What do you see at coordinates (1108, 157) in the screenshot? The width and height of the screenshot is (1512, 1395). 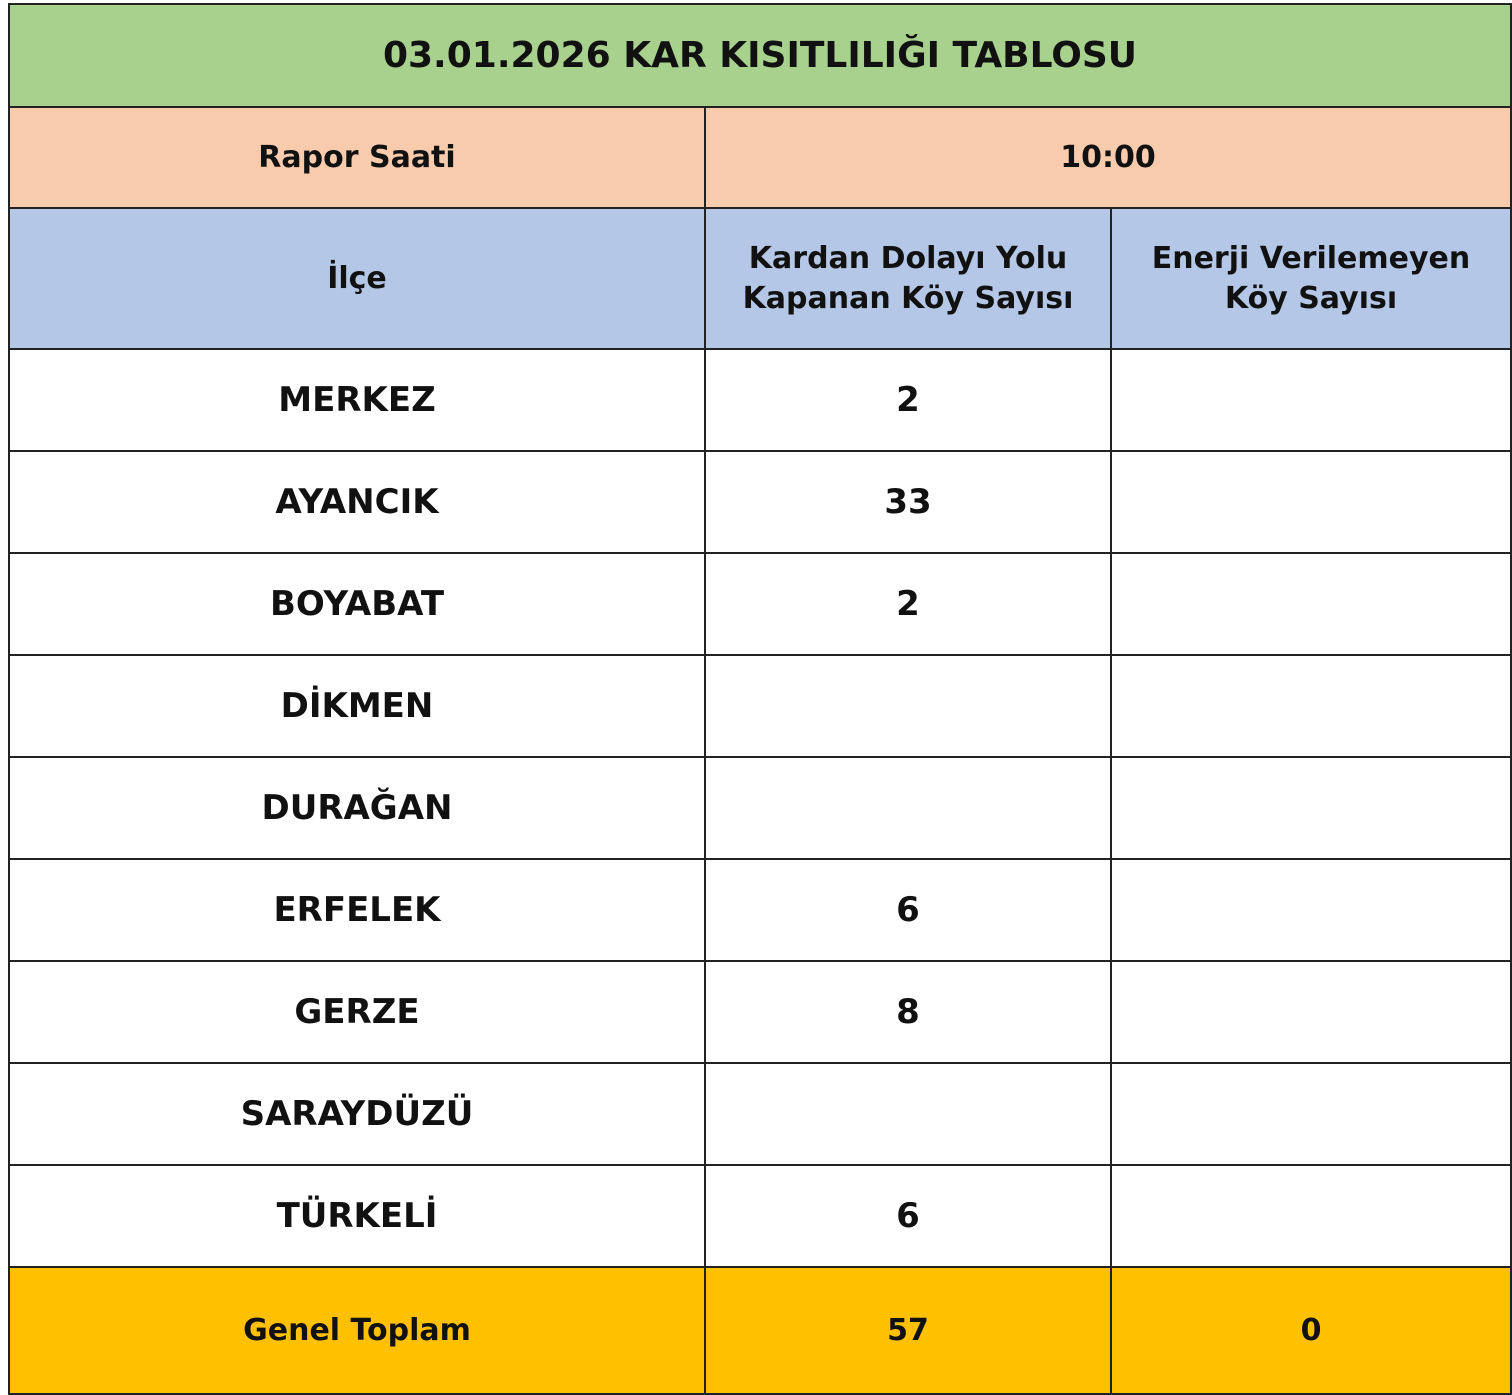 I see `report-time-value: 10:00` at bounding box center [1108, 157].